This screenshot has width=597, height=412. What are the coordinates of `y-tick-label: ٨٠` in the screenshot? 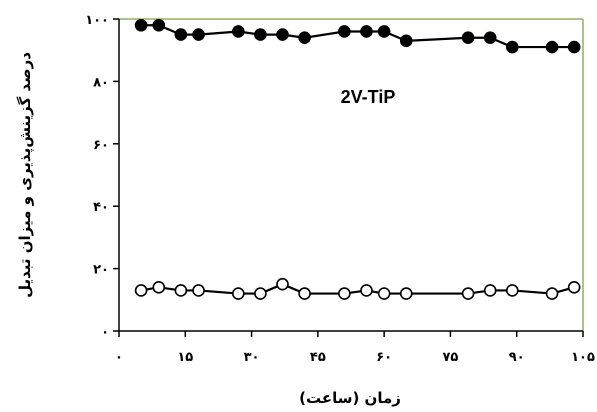 It's located at (101, 82).